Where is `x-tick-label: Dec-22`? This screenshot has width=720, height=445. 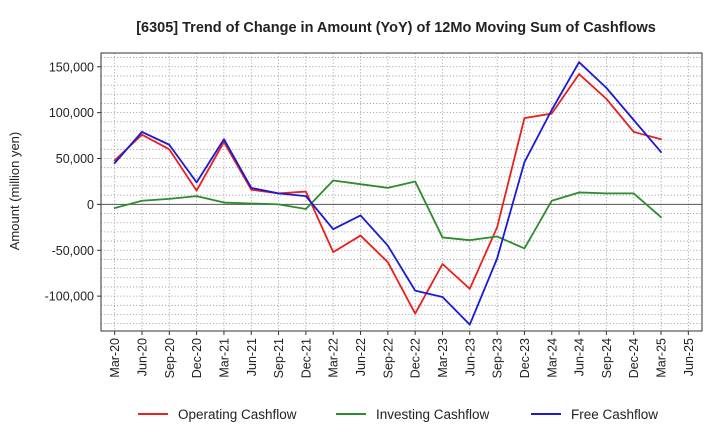
x-tick-label: Dec-22 is located at coordinates (416, 358).